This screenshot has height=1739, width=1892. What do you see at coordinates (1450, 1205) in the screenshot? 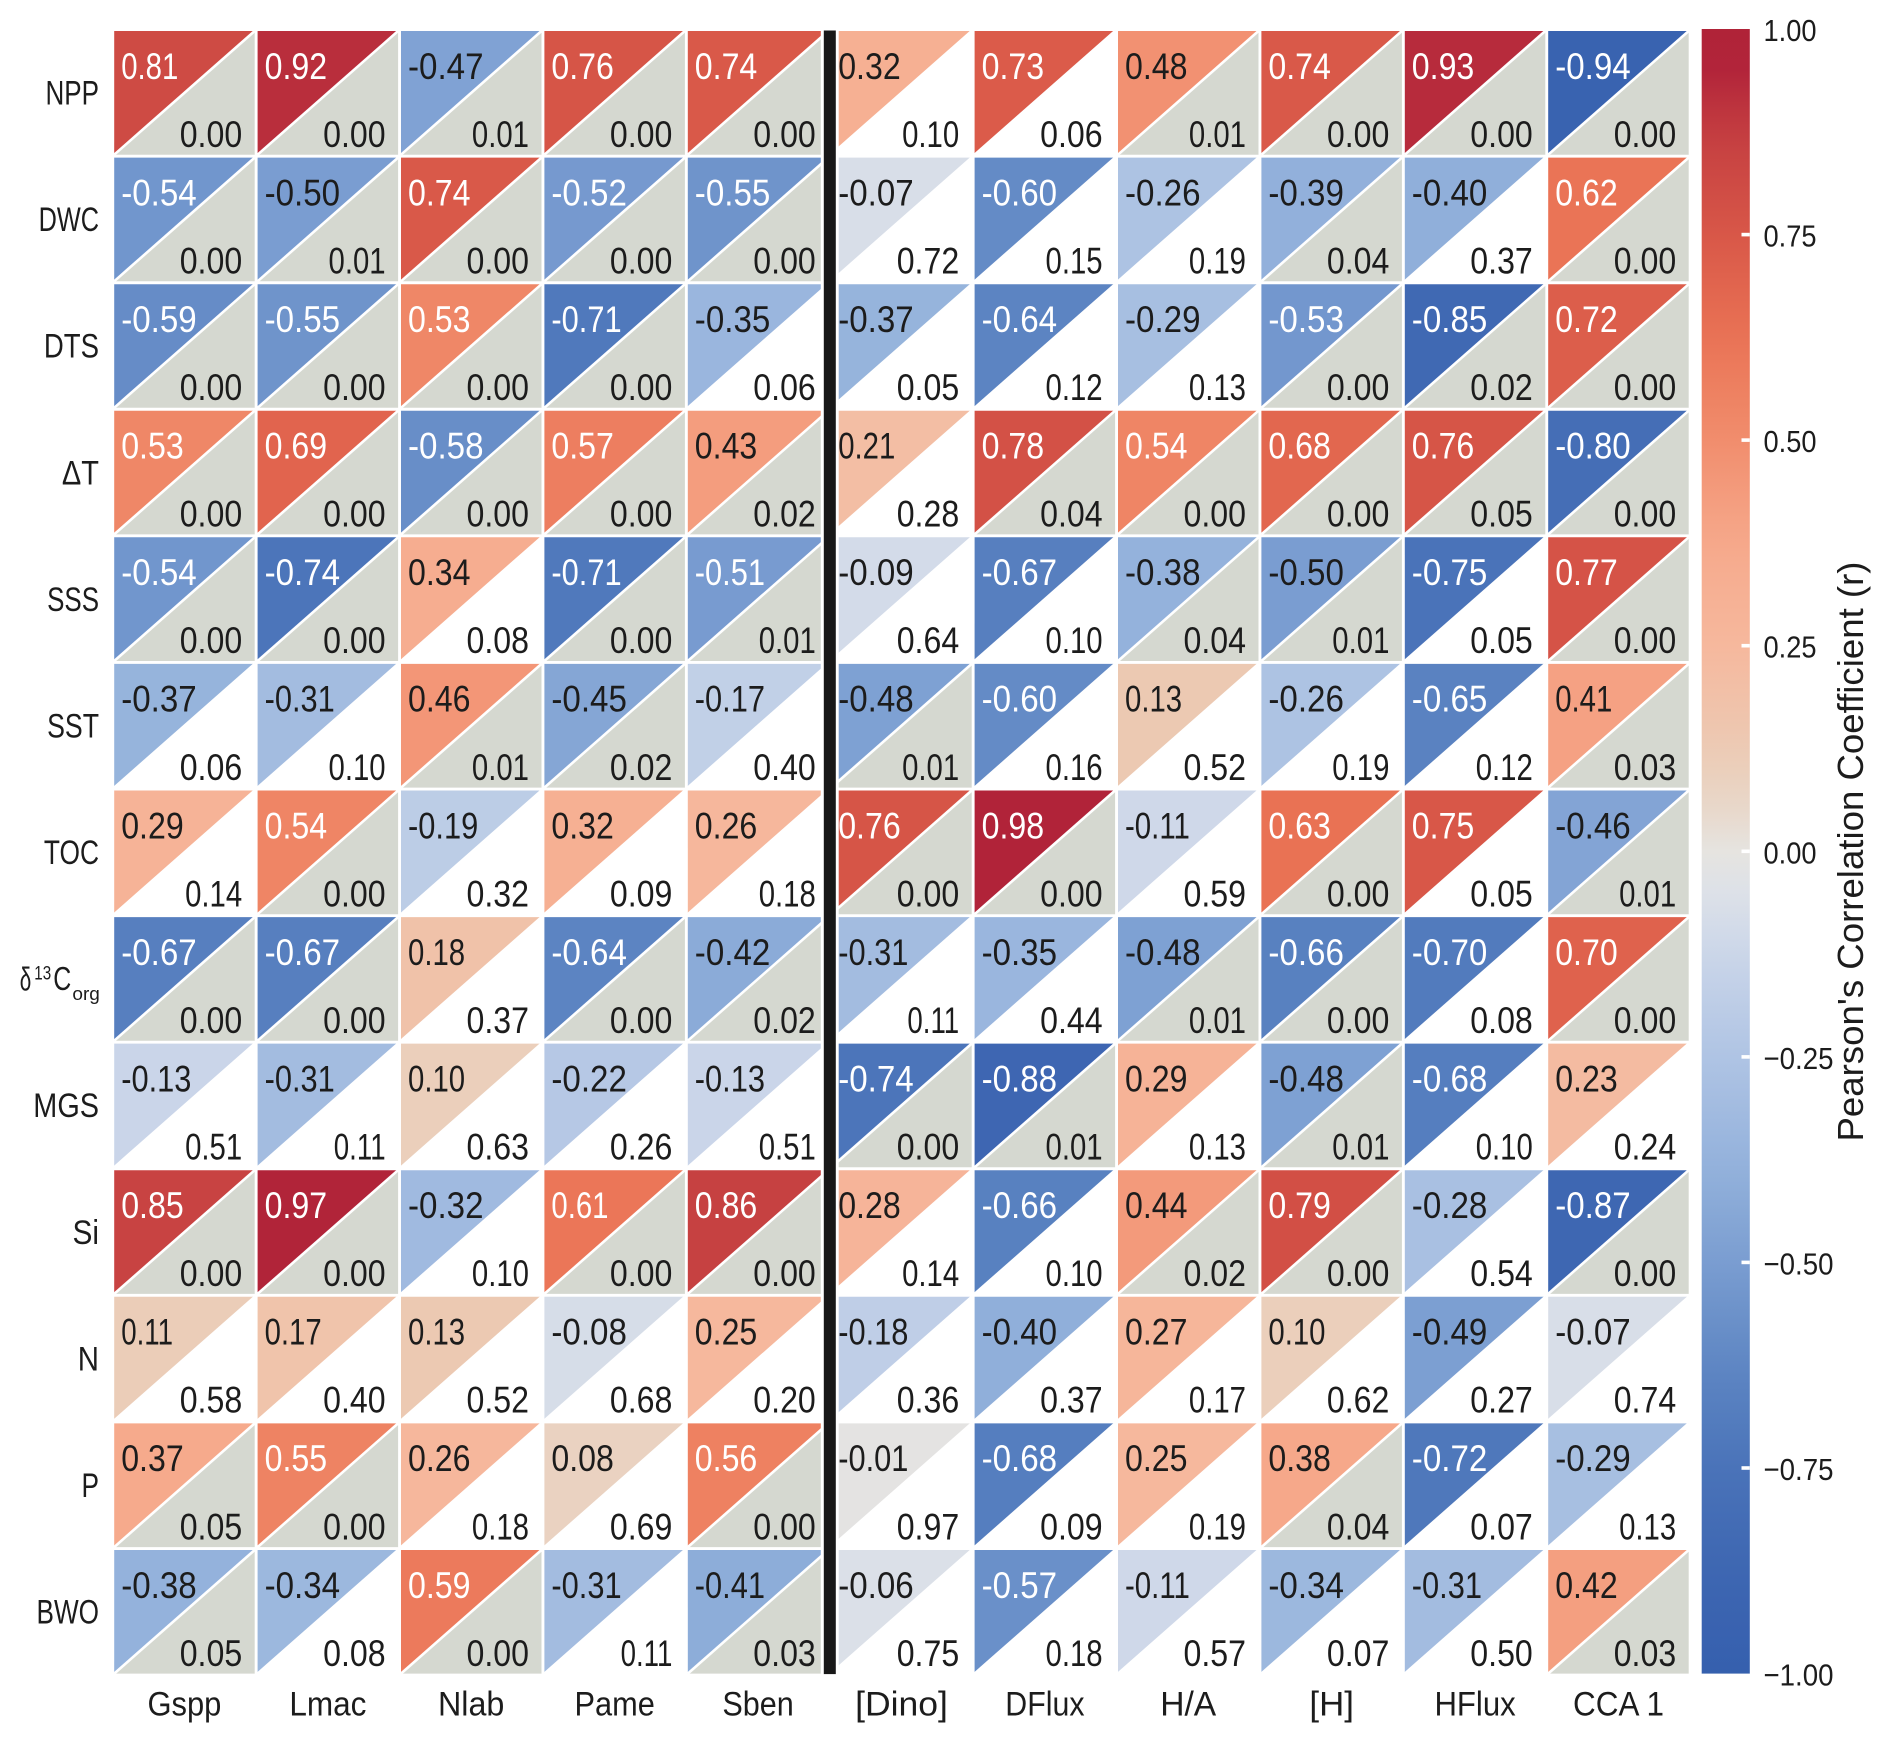
I see `svg-text: -0.28` at bounding box center [1450, 1205].